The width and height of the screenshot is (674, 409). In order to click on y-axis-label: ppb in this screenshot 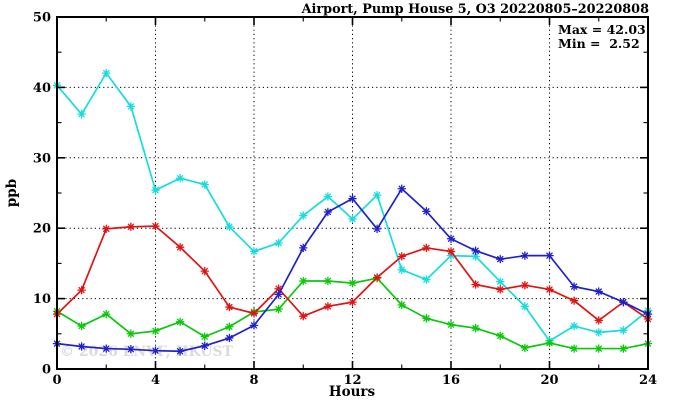, I will do `click(12, 193)`.